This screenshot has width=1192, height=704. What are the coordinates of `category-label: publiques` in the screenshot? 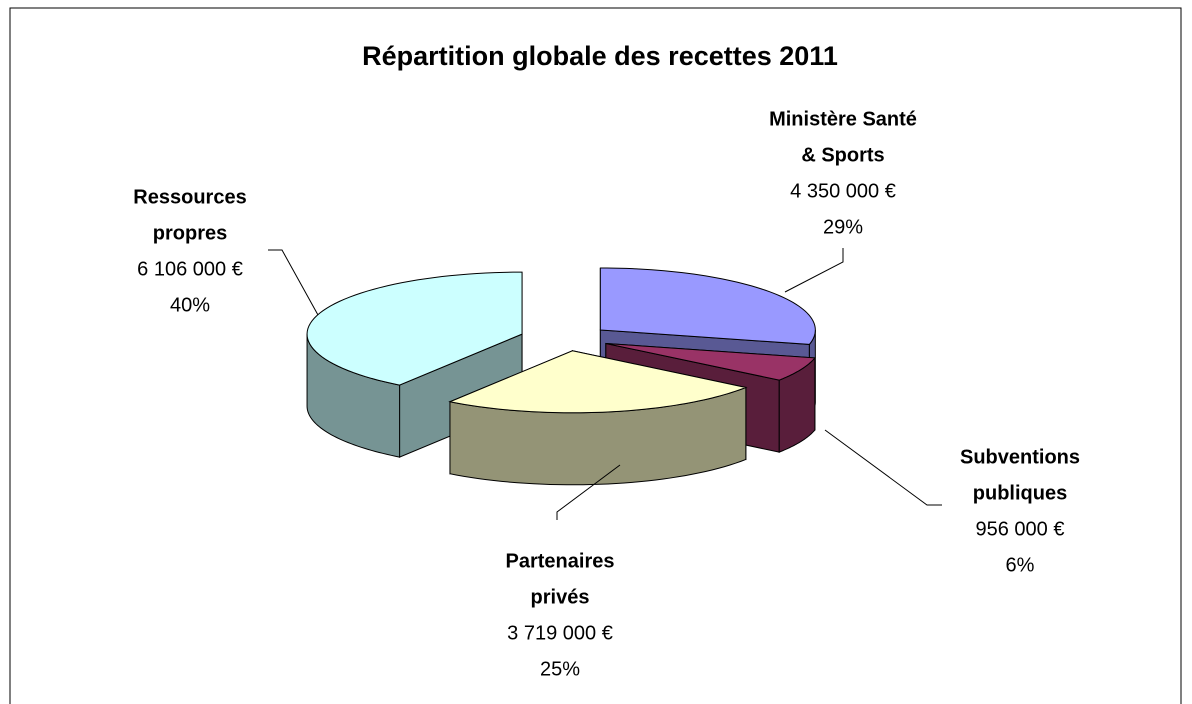 It's located at (1020, 493).